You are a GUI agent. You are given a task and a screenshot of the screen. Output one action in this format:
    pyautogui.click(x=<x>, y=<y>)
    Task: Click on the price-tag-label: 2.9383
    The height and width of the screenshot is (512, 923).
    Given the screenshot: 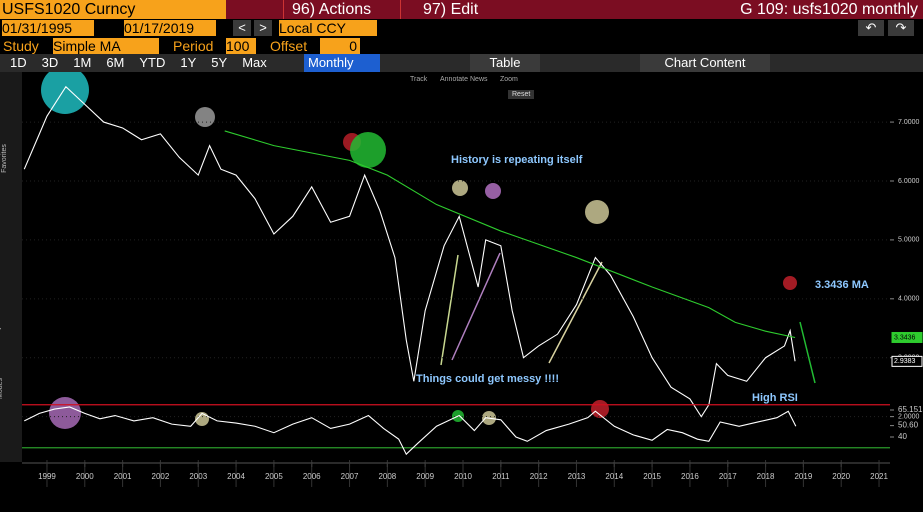 What is the action you would take?
    pyautogui.click(x=905, y=361)
    